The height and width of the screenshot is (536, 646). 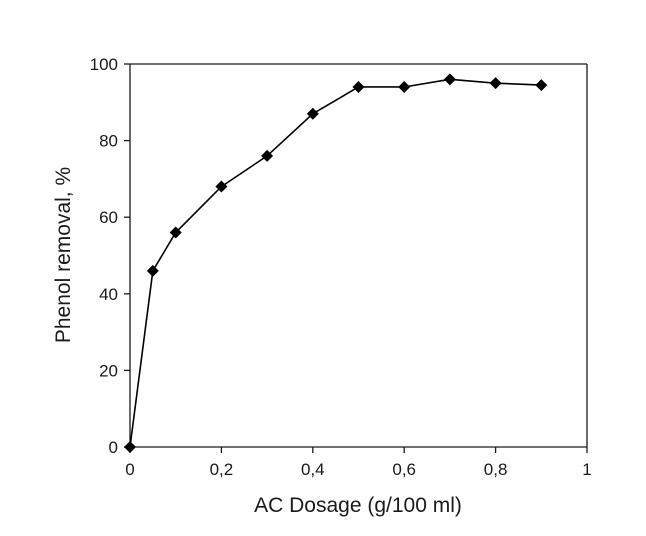 What do you see at coordinates (404, 469) in the screenshot?
I see `x-tick-label: 0,6` at bounding box center [404, 469].